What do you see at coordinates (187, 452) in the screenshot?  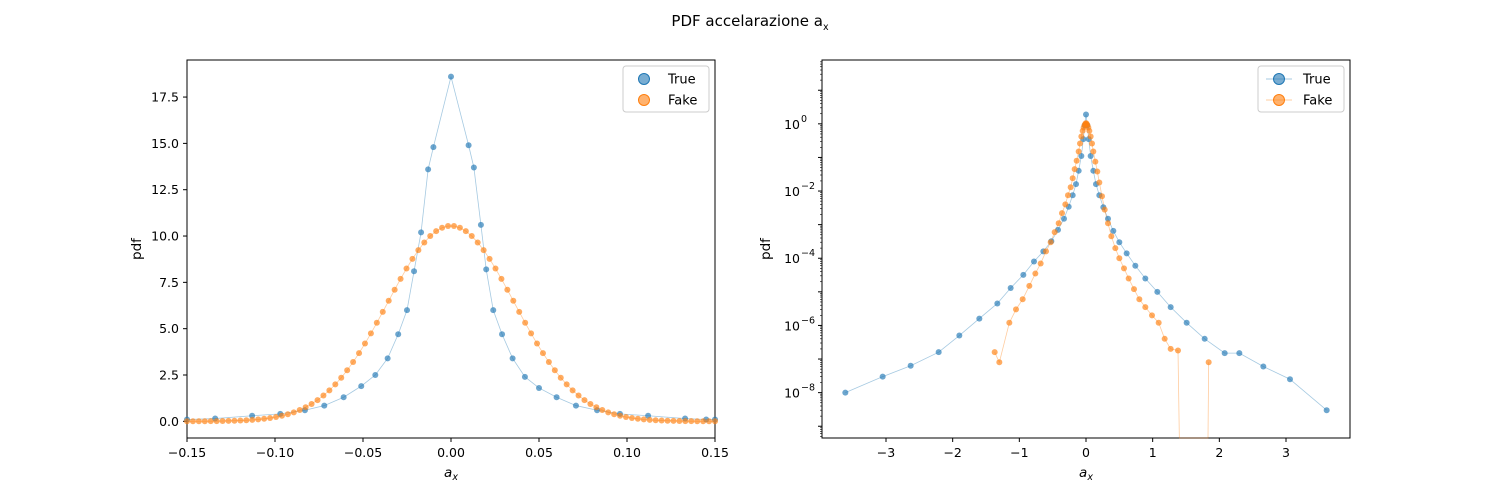 I see `x-tick-label: −0.15` at bounding box center [187, 452].